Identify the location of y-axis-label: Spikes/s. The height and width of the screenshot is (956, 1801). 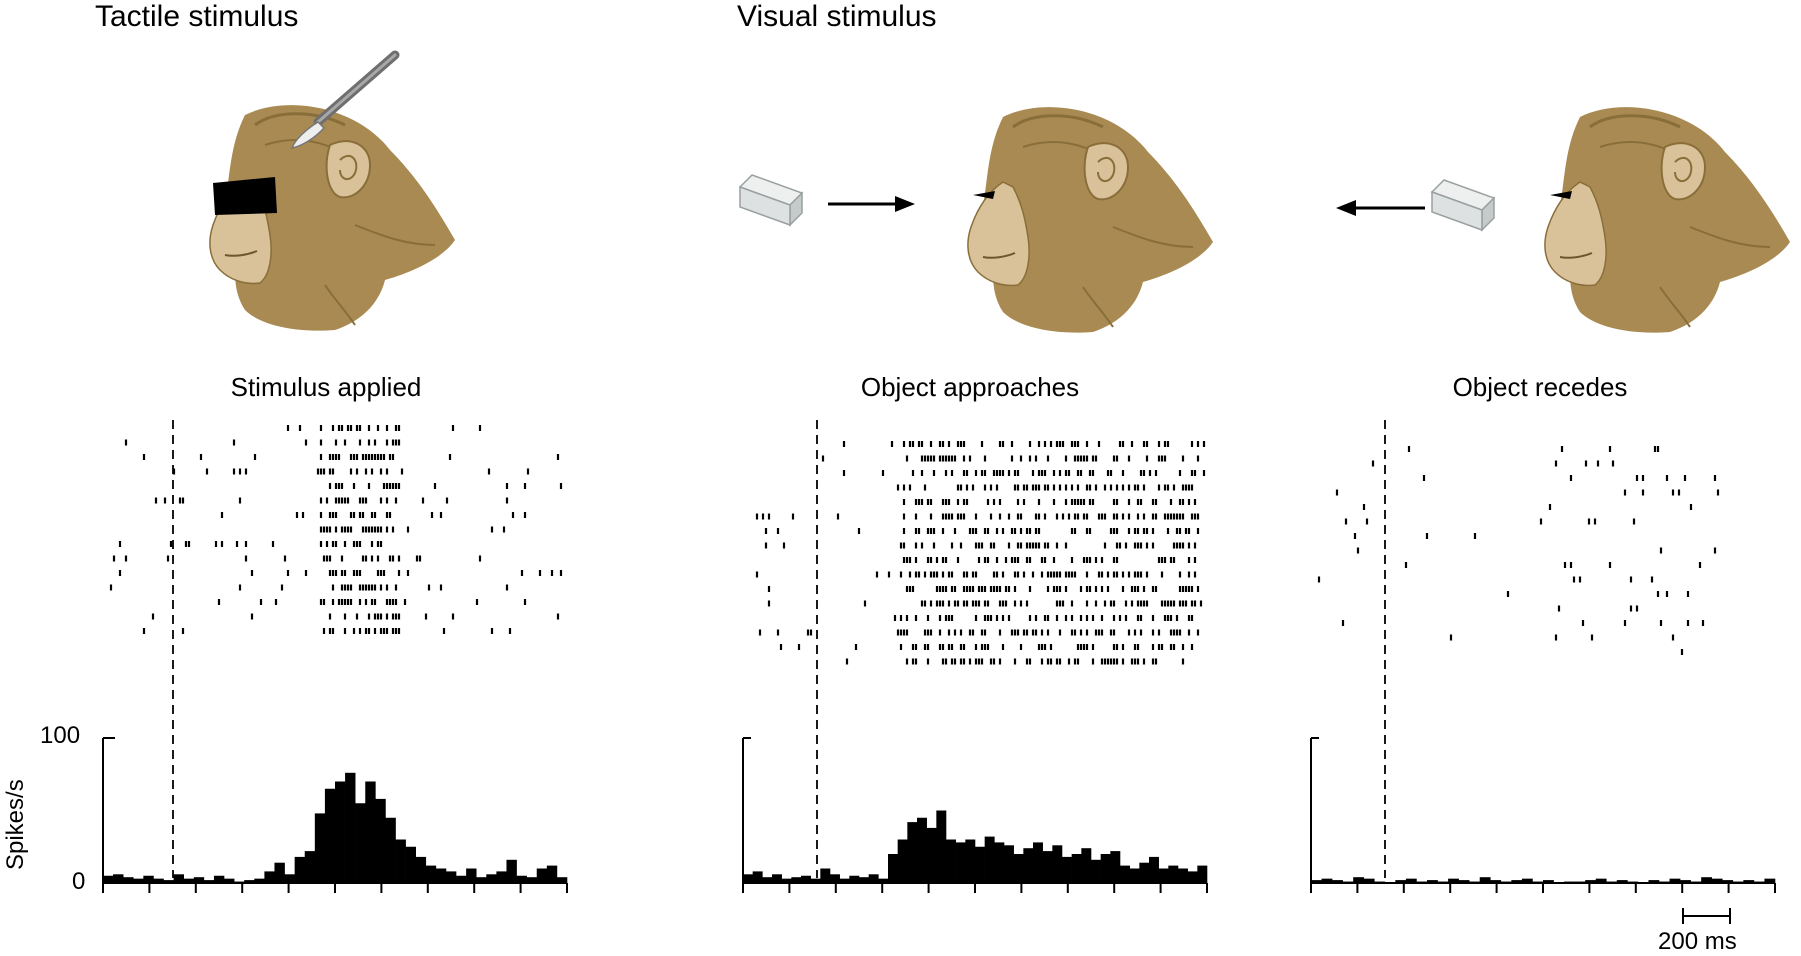
(15, 824).